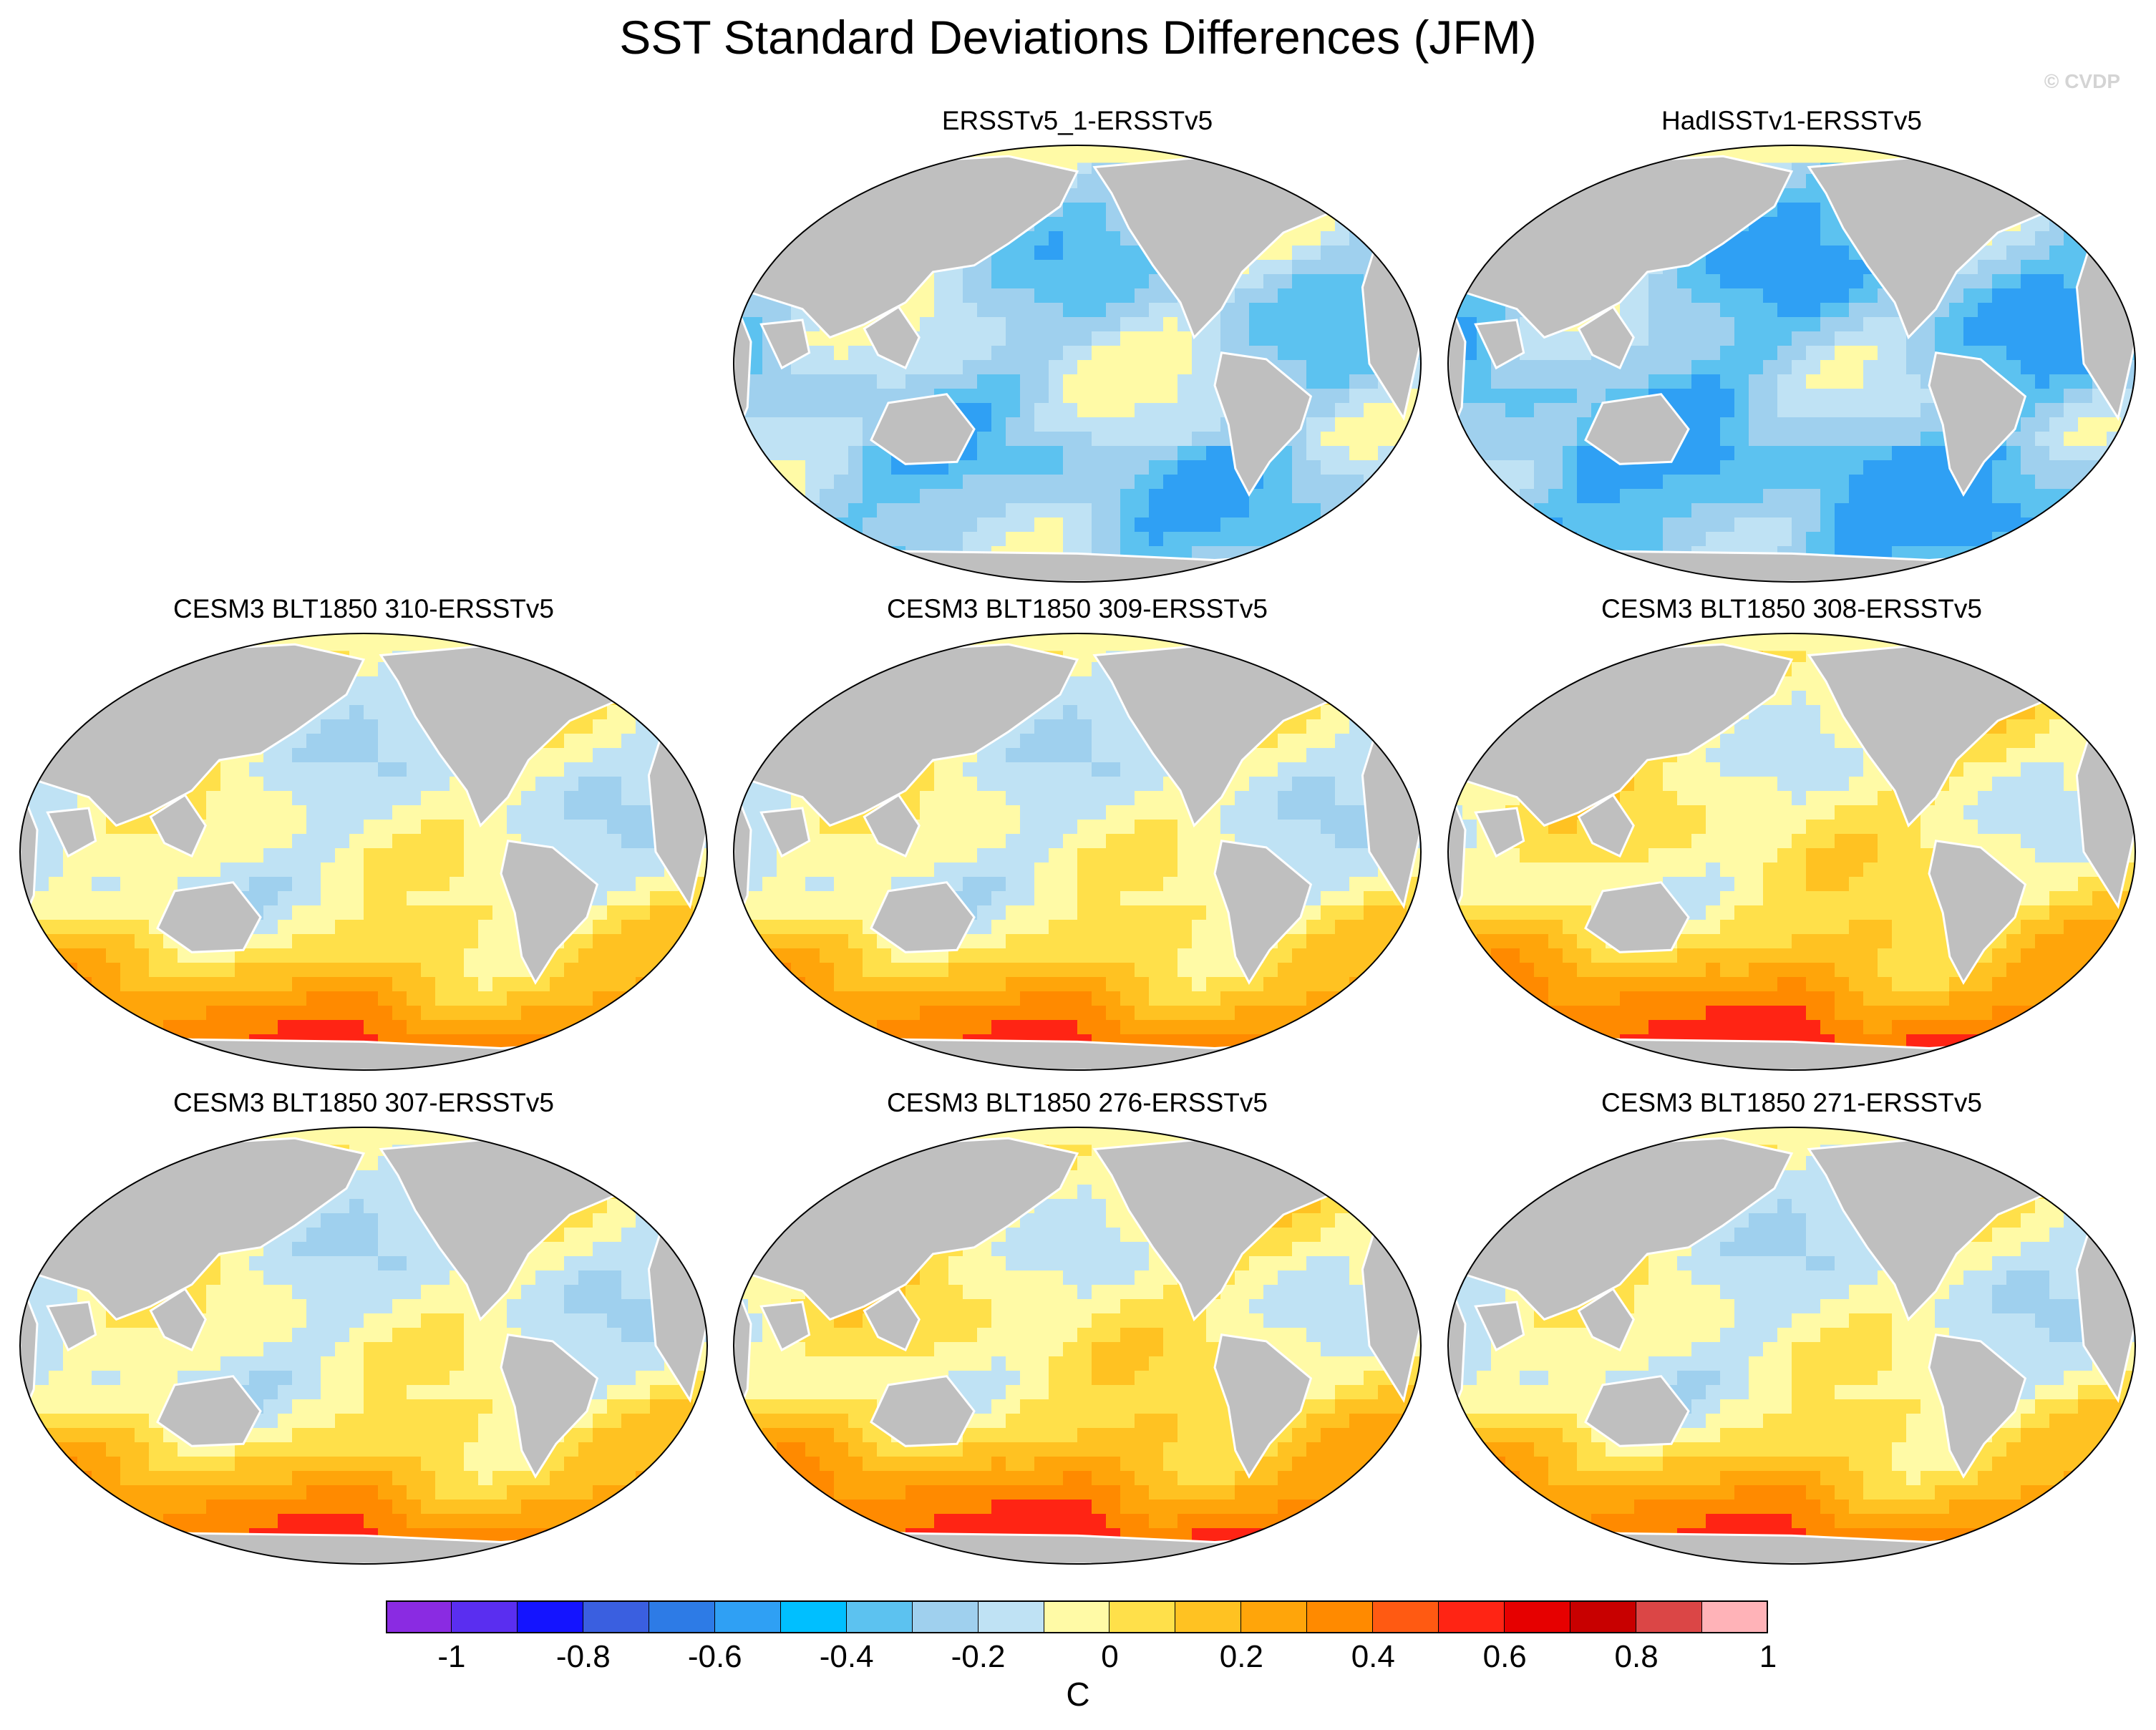 This screenshot has width=2156, height=1730. Describe the element at coordinates (1636, 1656) in the screenshot. I see `colorbar-tick-label: 0.8` at that location.